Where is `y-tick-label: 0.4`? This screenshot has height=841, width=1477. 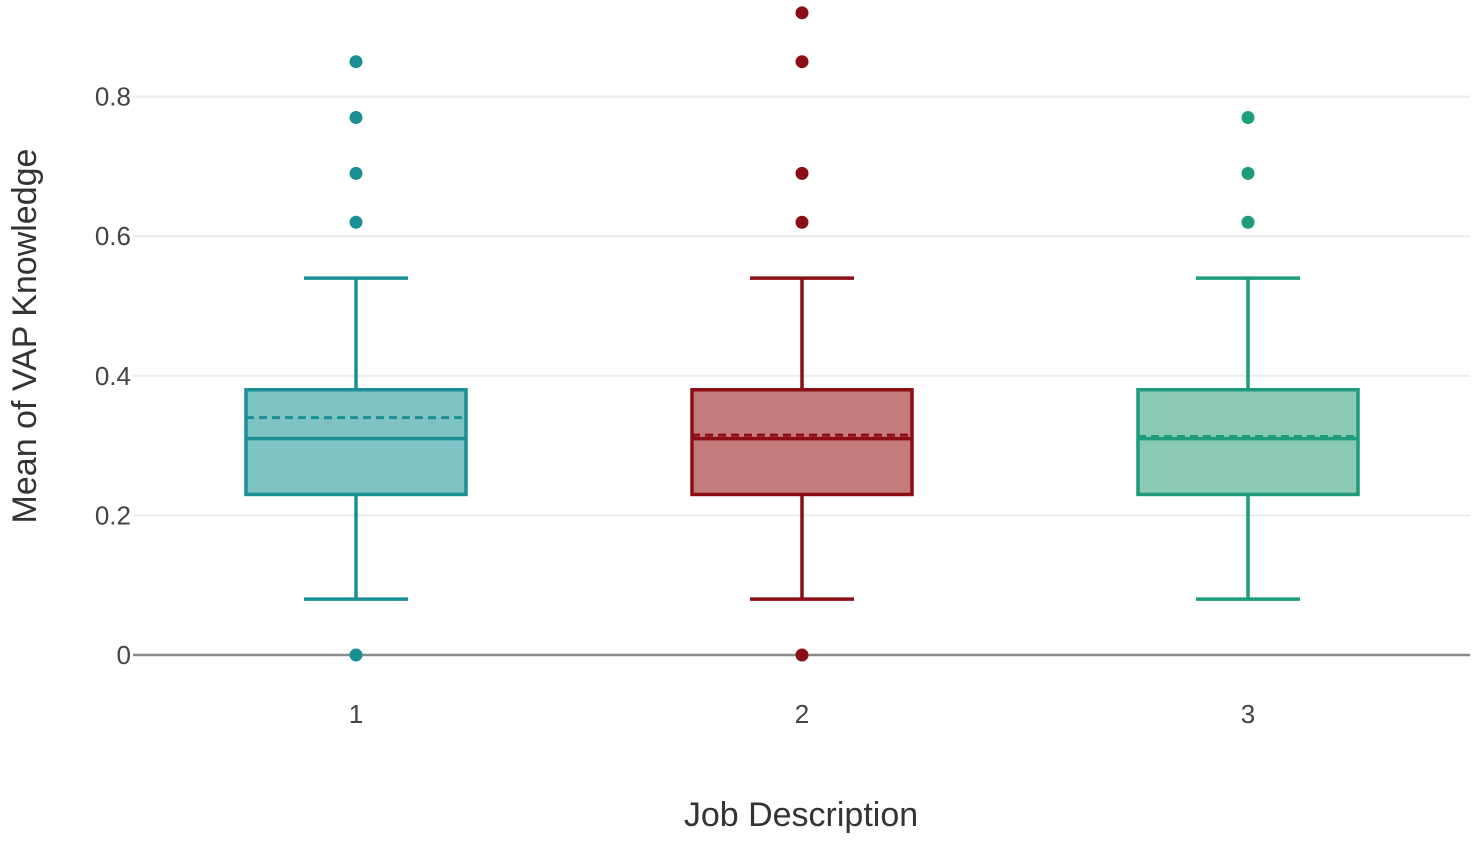
y-tick-label: 0.4 is located at coordinates (113, 376).